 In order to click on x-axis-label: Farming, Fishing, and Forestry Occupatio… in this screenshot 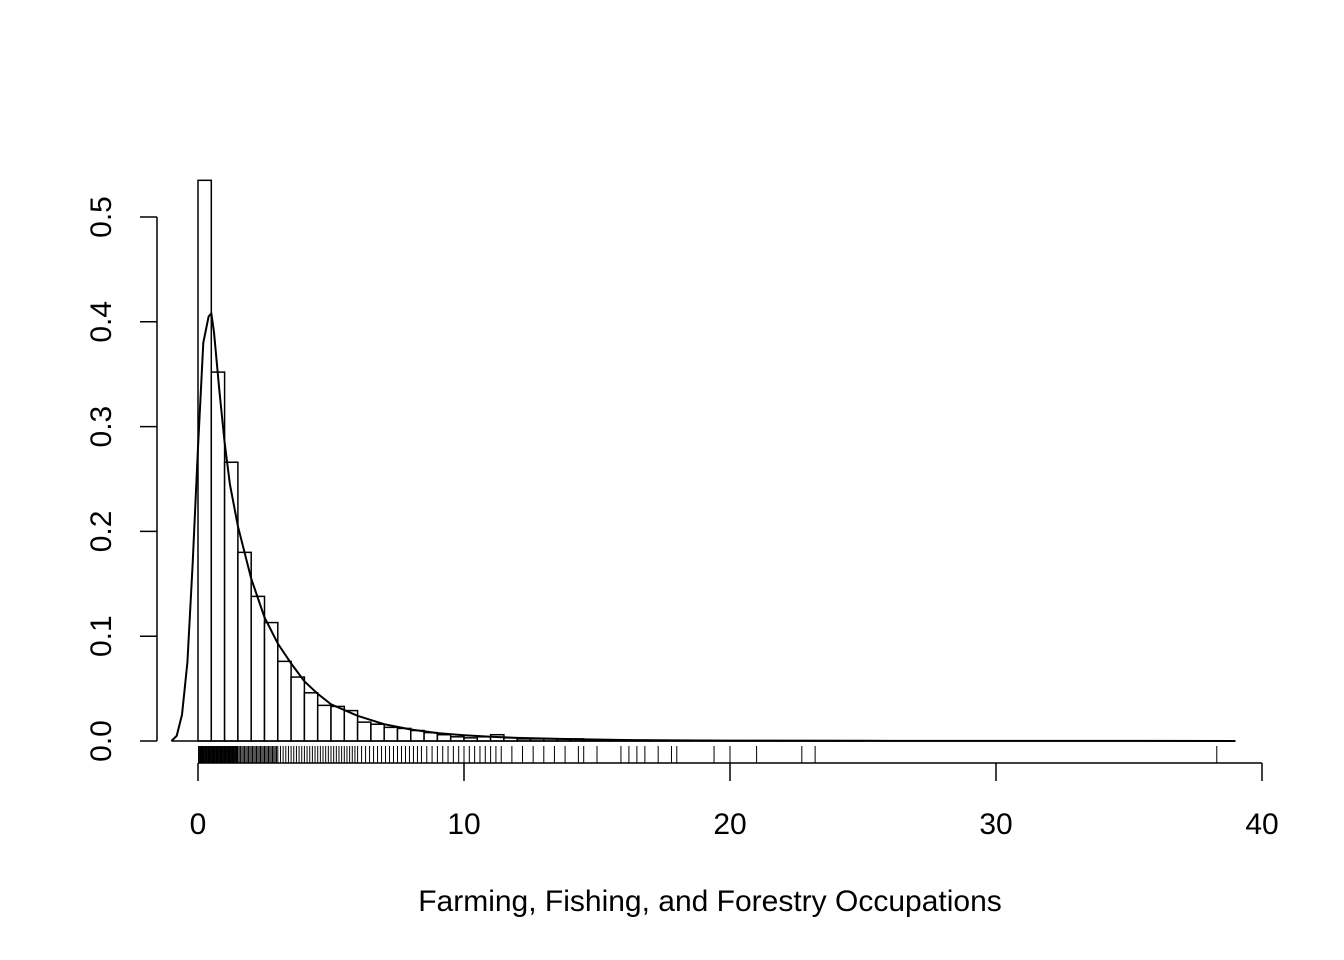, I will do `click(710, 901)`.